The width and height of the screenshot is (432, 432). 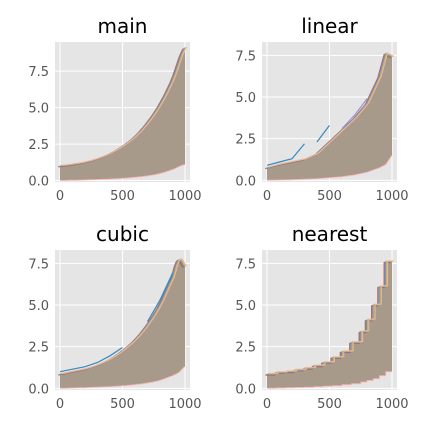 I want to click on chart-title: linear, so click(x=329, y=26).